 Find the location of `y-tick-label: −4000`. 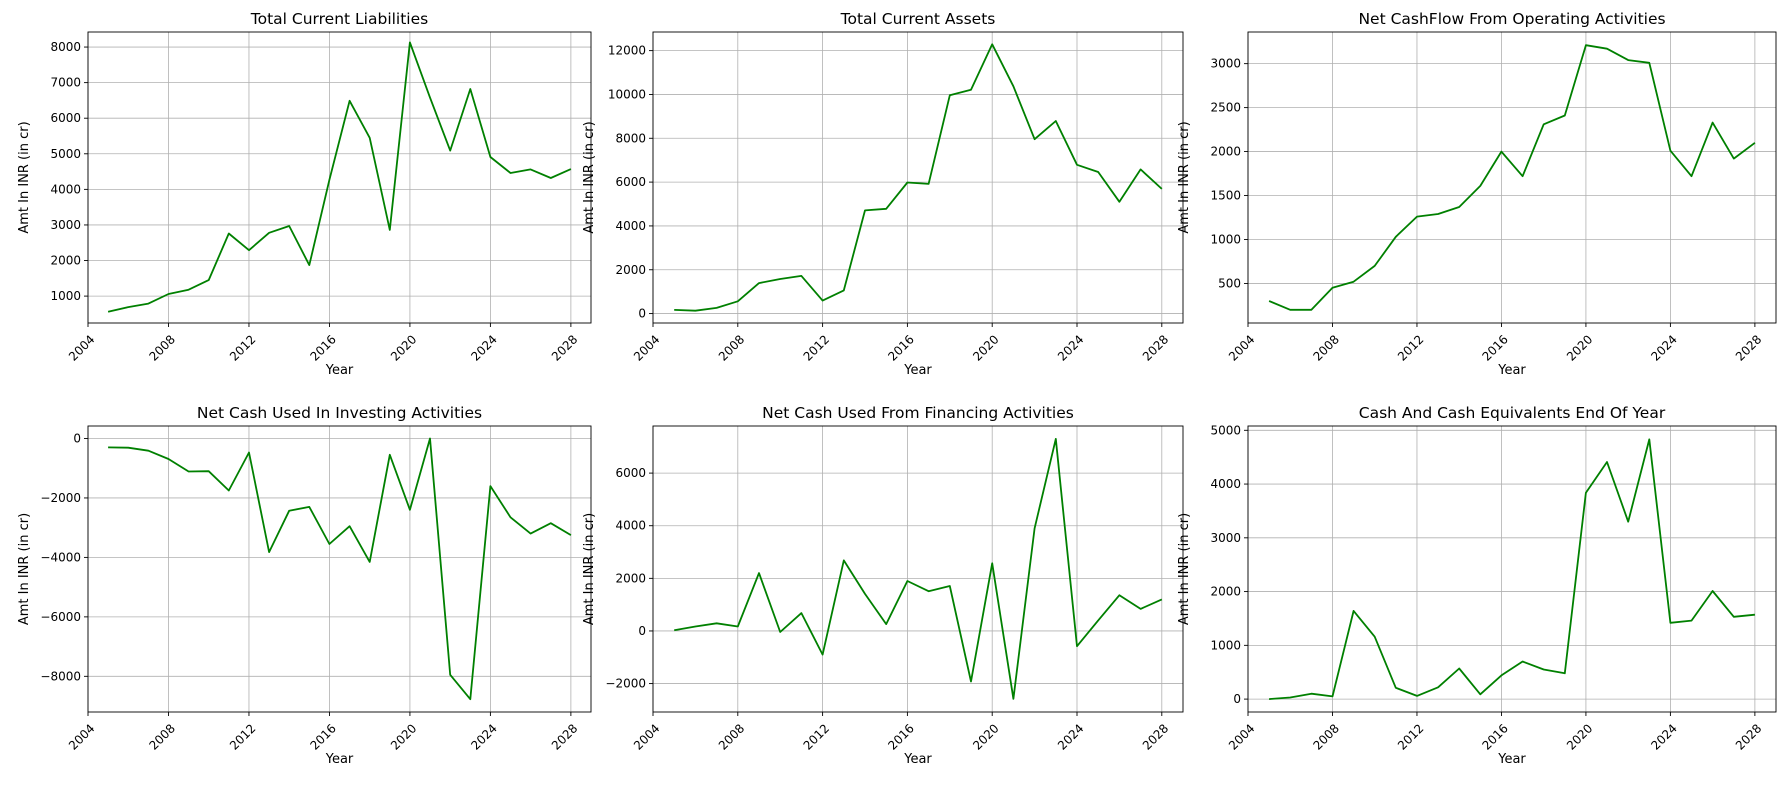

y-tick-label: −4000 is located at coordinates (60, 557).